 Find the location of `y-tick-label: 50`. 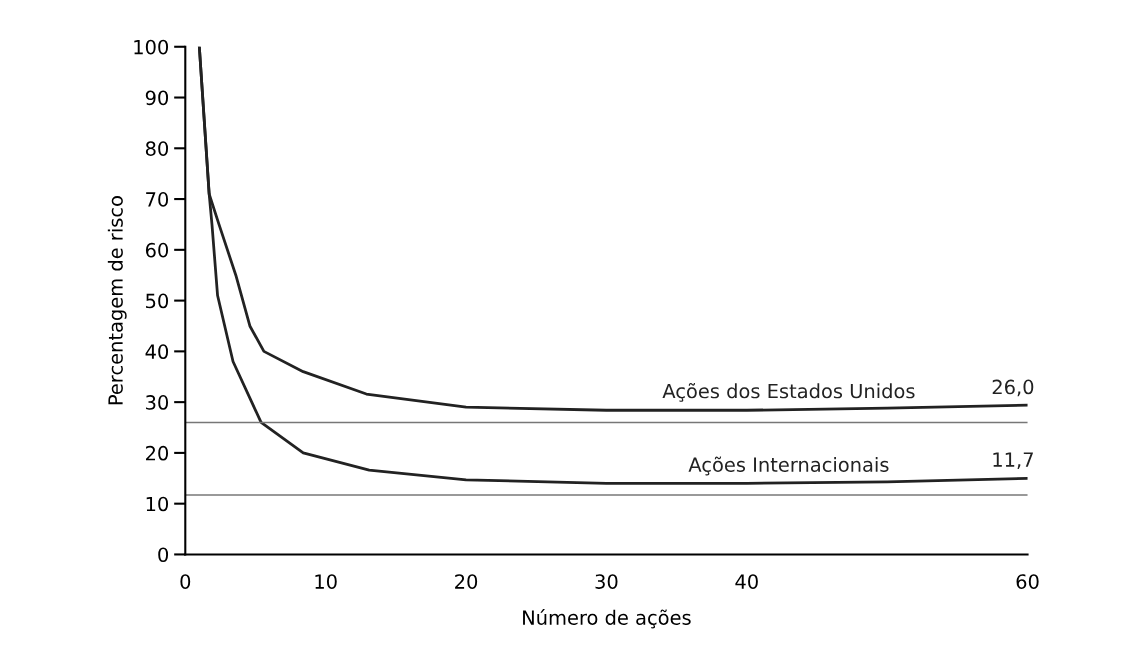

y-tick-label: 50 is located at coordinates (157, 301).